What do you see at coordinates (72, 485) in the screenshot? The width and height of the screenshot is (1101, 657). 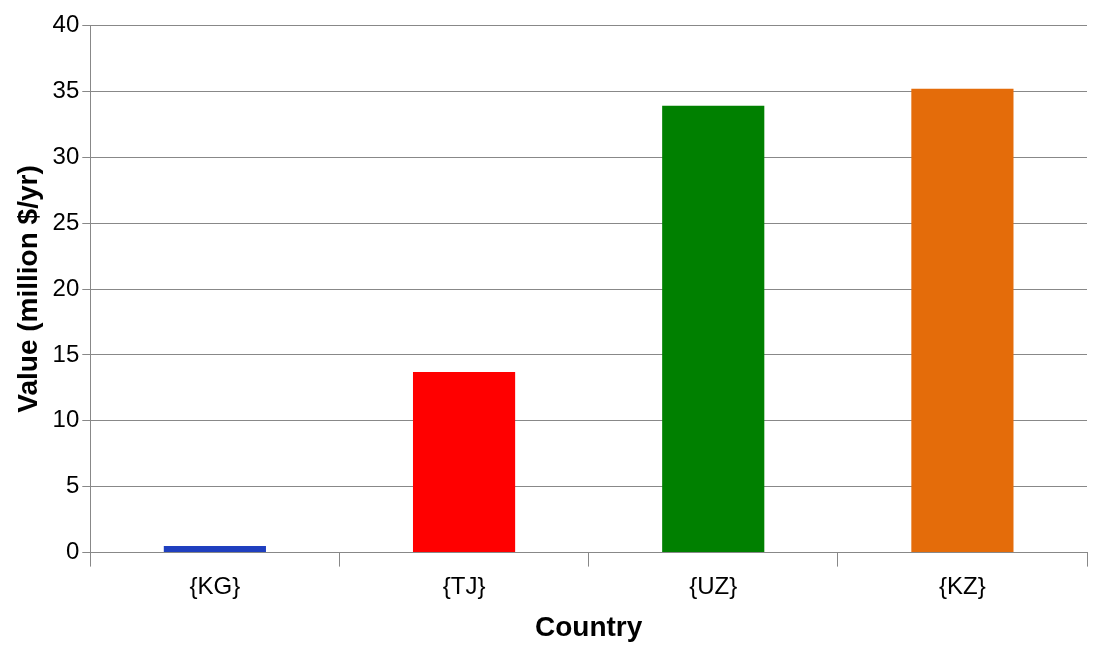 I see `y-tick-label: 5` at bounding box center [72, 485].